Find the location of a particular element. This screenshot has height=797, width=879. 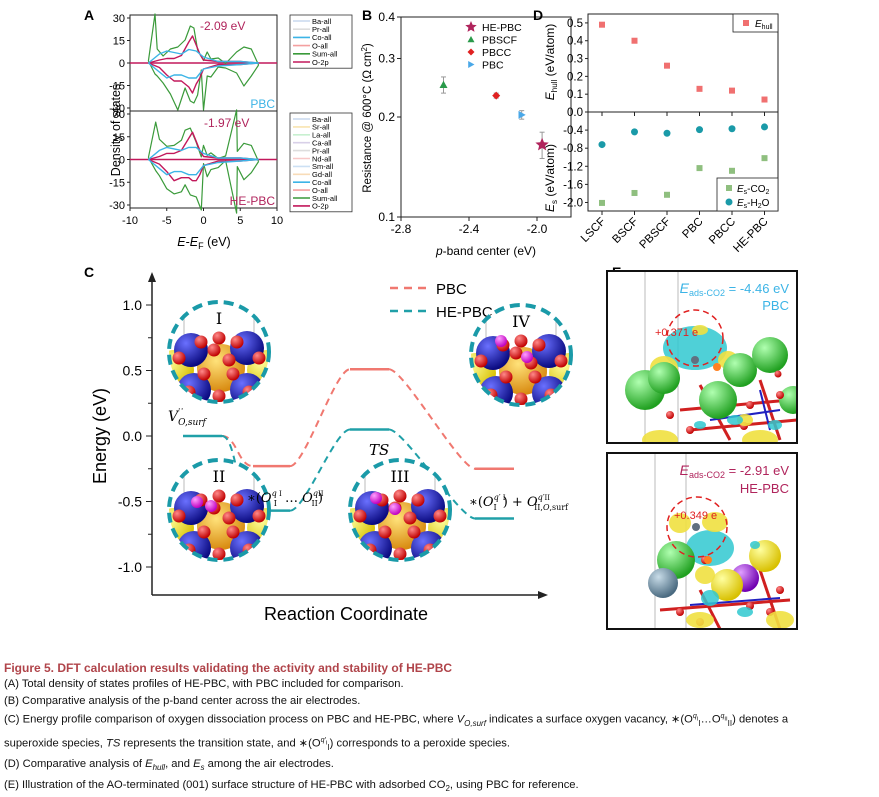

panel-b-xlabel: p-band center (eV) is located at coordinates (485, 251).